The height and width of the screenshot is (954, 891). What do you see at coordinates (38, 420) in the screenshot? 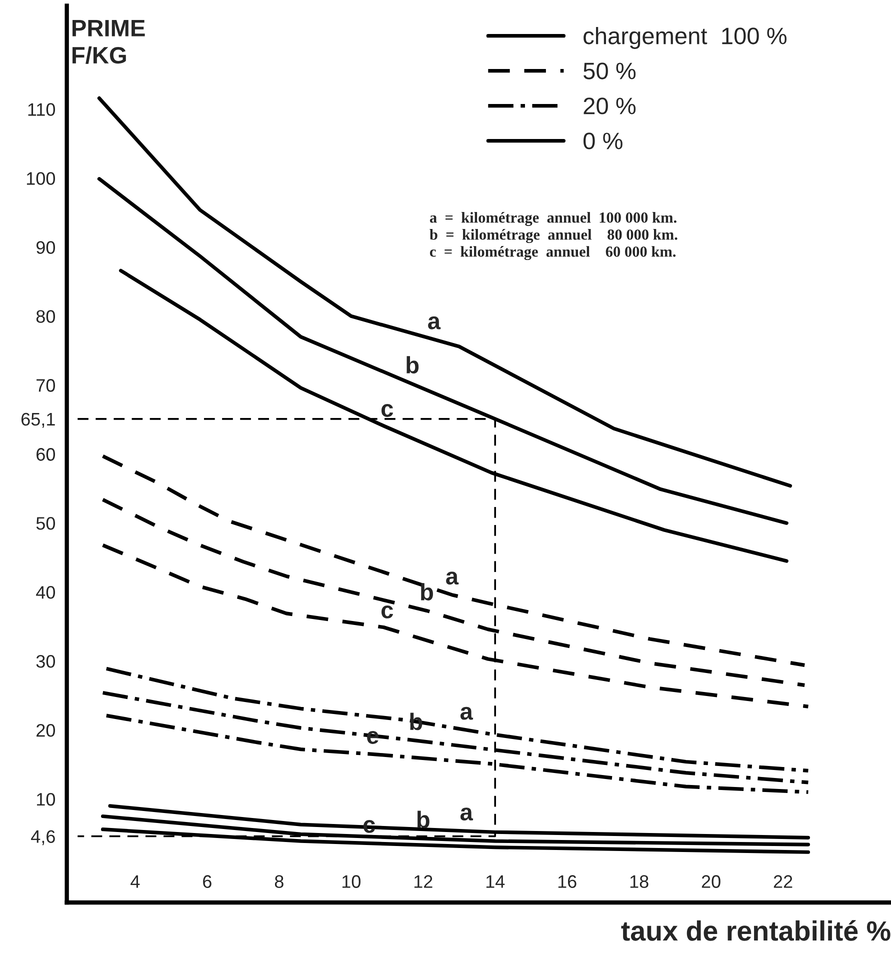
I see `y-tick-label: 65,1` at bounding box center [38, 420].